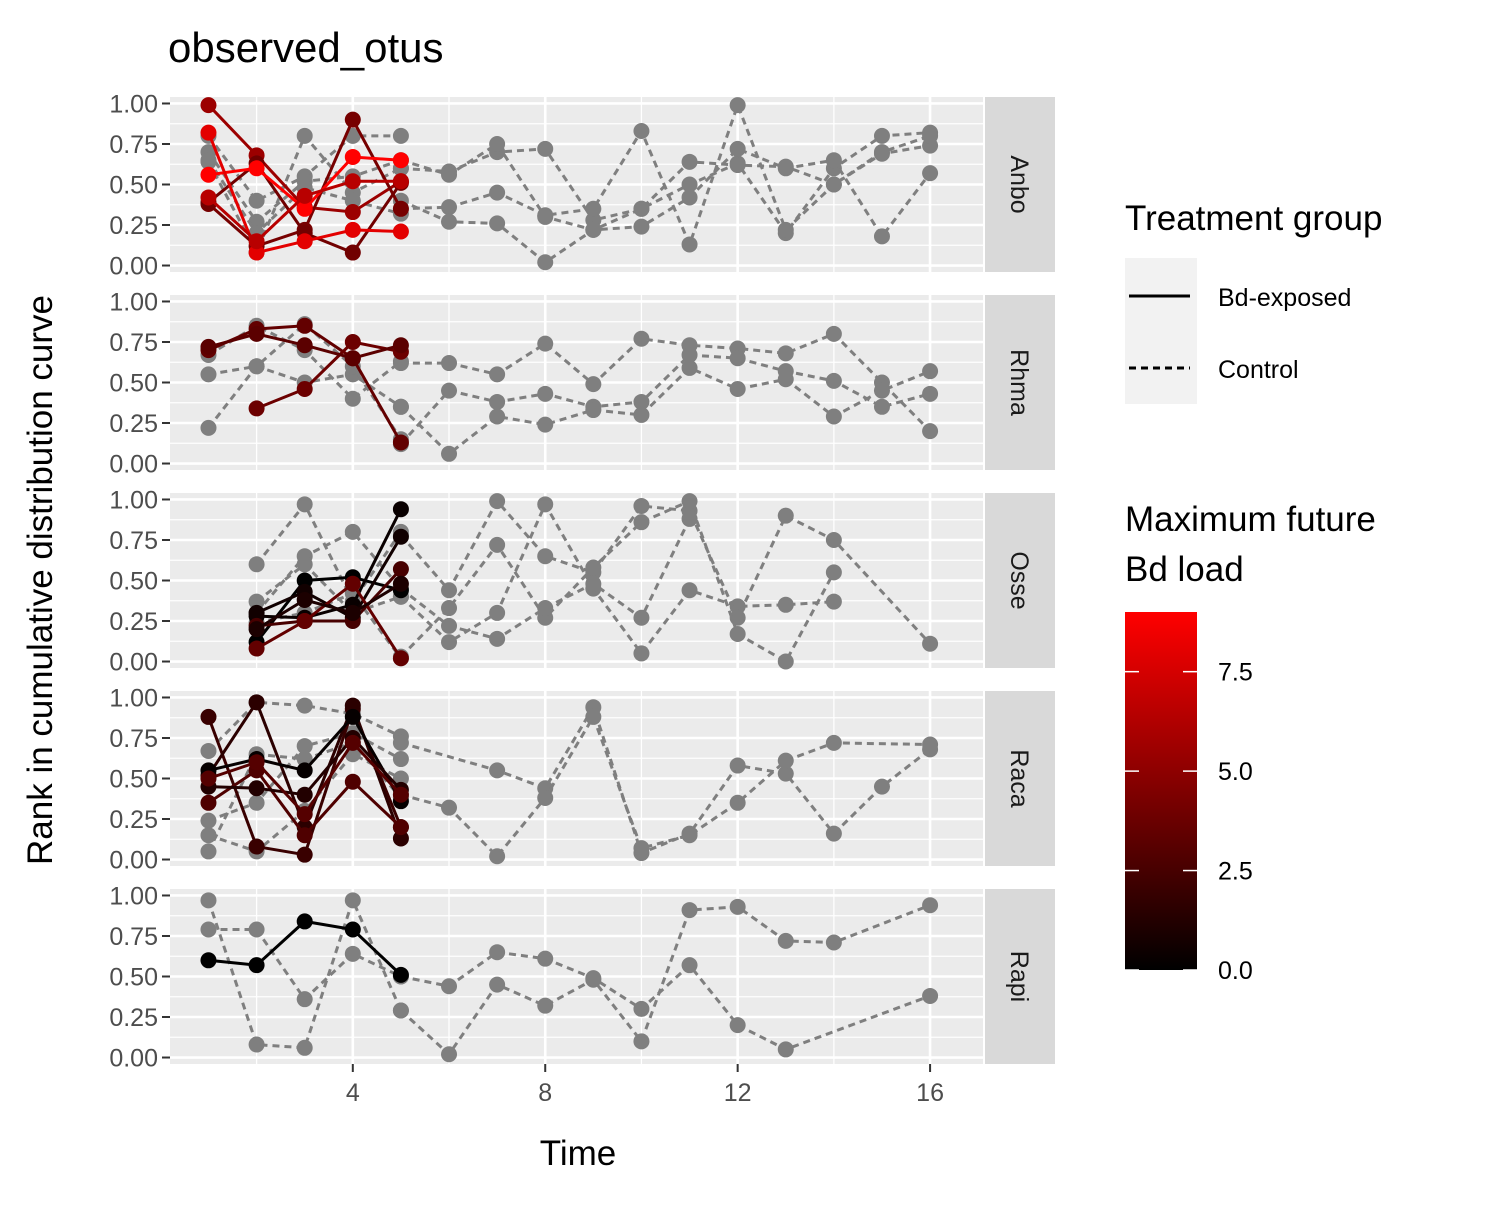 This screenshot has height=1205, width=1500. I want to click on x-tick-label: 8, so click(545, 1093).